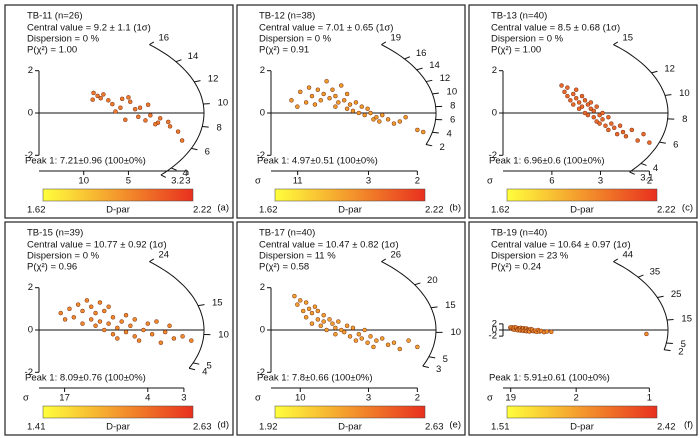  What do you see at coordinates (30, 113) in the screenshot?
I see `y-tick-label: 0` at bounding box center [30, 113].